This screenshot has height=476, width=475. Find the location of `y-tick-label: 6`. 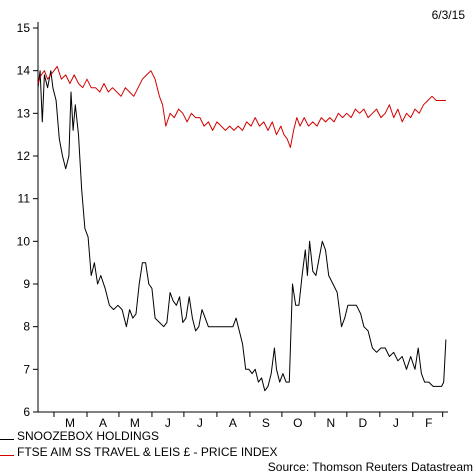

y-tick-label: 6 is located at coordinates (26, 412).